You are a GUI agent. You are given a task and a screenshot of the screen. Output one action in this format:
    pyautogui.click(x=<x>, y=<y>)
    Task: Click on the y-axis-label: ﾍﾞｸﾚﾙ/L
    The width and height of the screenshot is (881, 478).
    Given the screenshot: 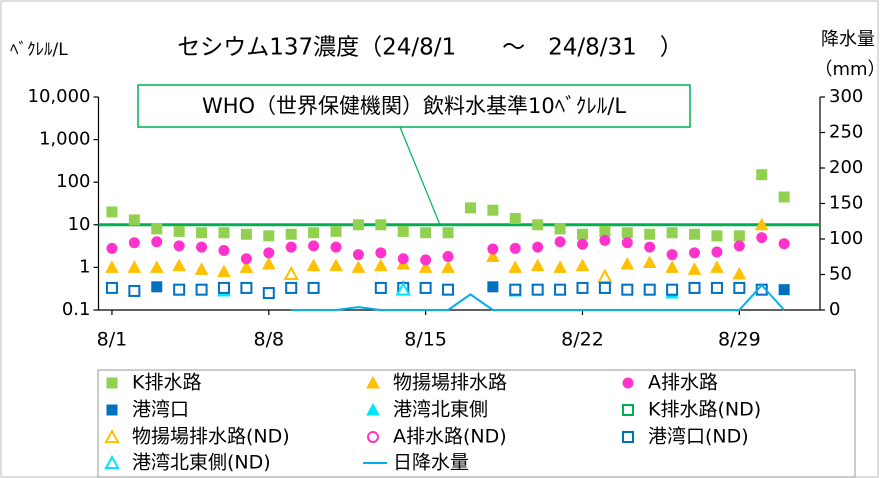 What is the action you would take?
    pyautogui.click(x=39, y=50)
    